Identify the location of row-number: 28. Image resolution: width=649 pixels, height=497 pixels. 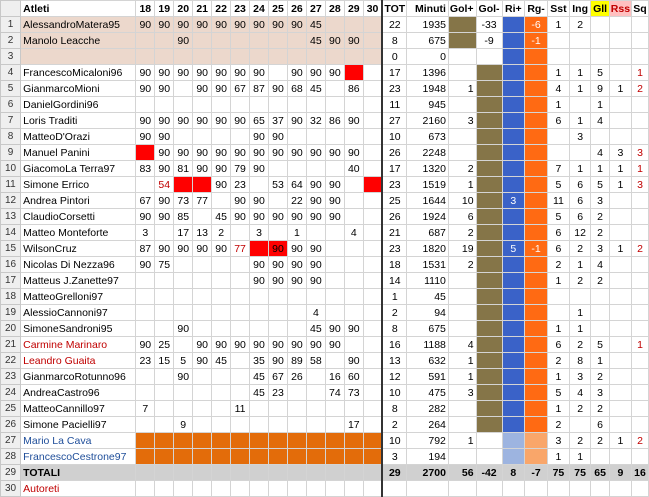
(11, 456).